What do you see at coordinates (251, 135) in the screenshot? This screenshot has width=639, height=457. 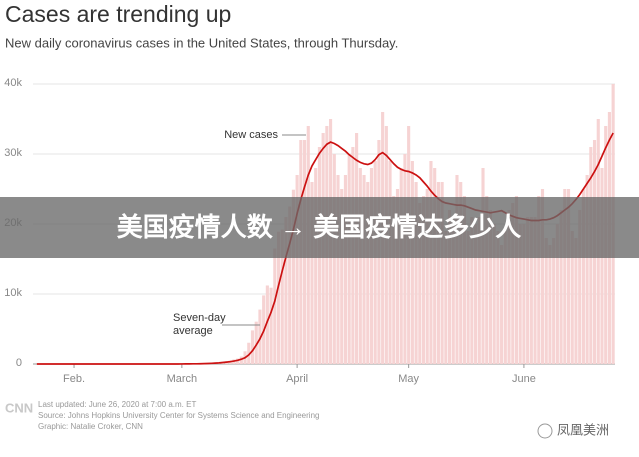 I see `annotation: New cases` at bounding box center [251, 135].